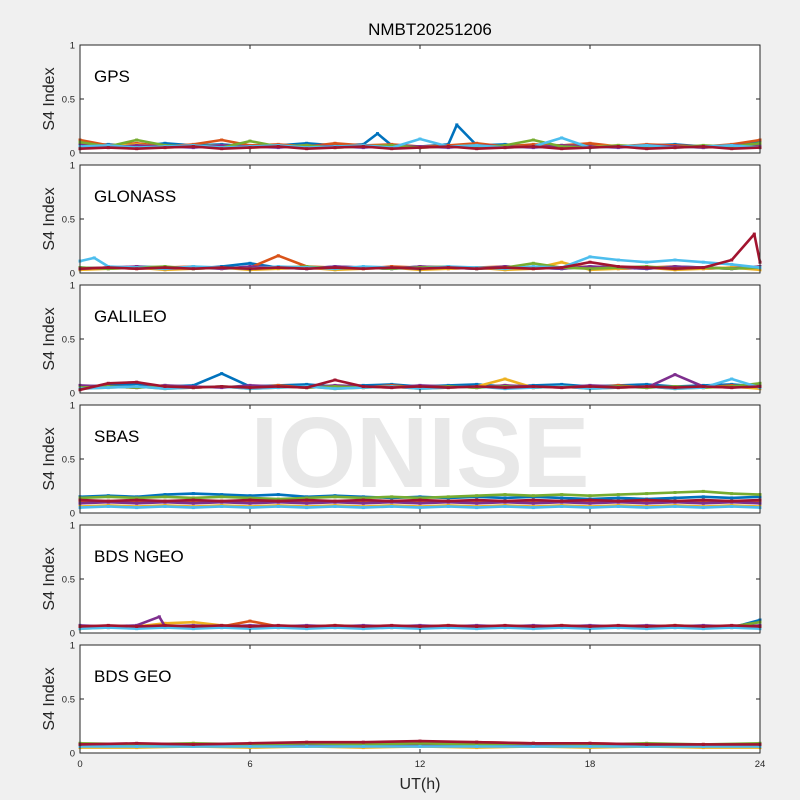  What do you see at coordinates (139, 556) in the screenshot?
I see `panel-label: BDS NGEO` at bounding box center [139, 556].